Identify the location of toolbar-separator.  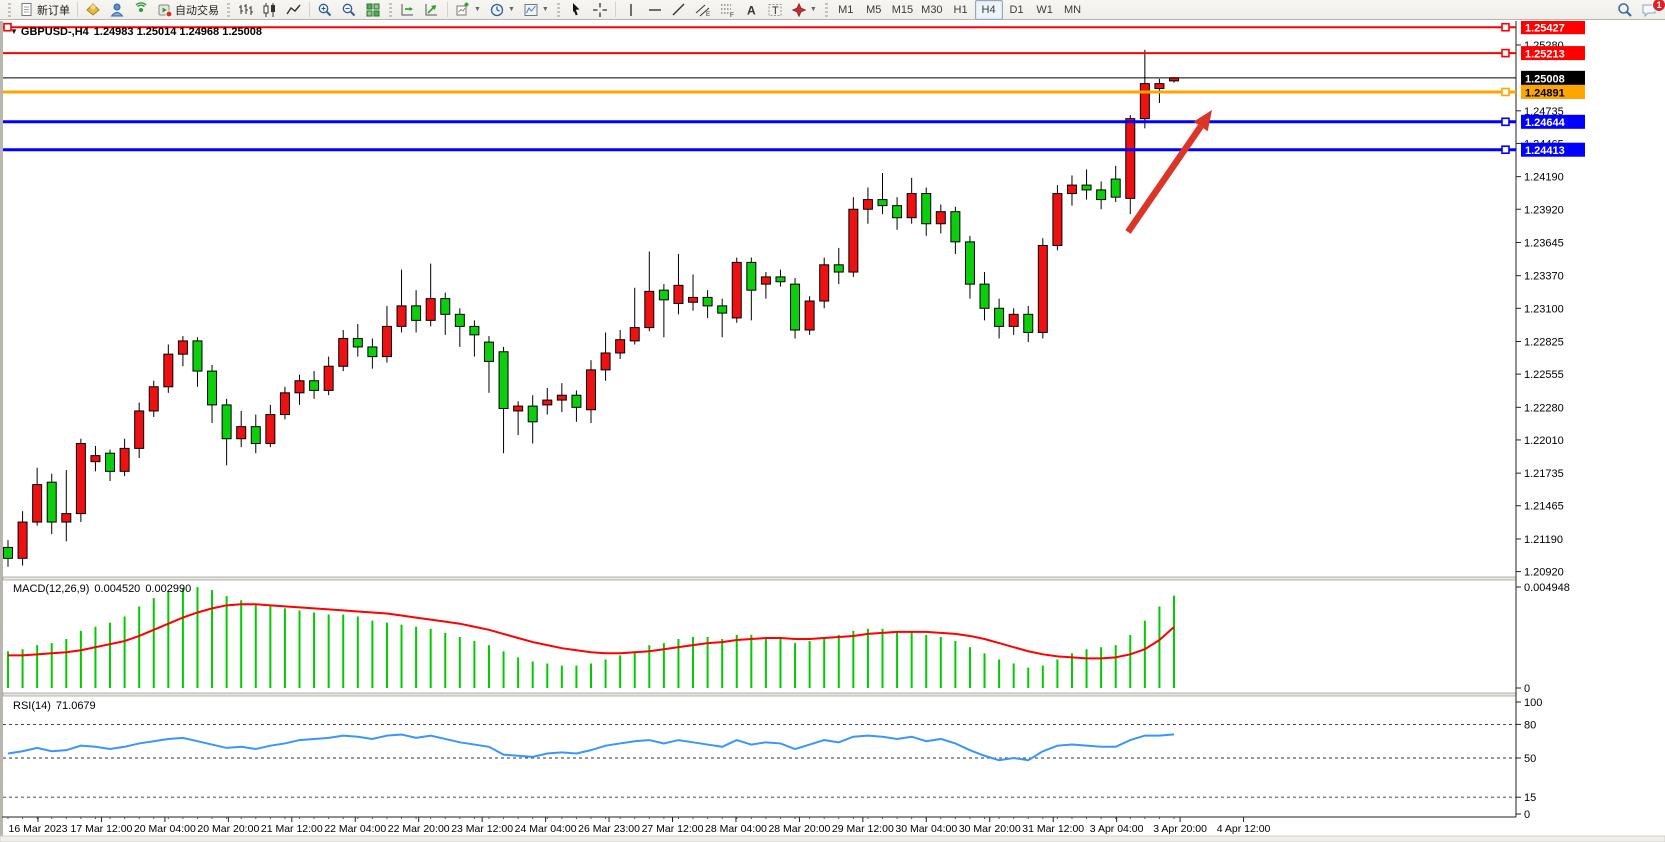
(615, 9).